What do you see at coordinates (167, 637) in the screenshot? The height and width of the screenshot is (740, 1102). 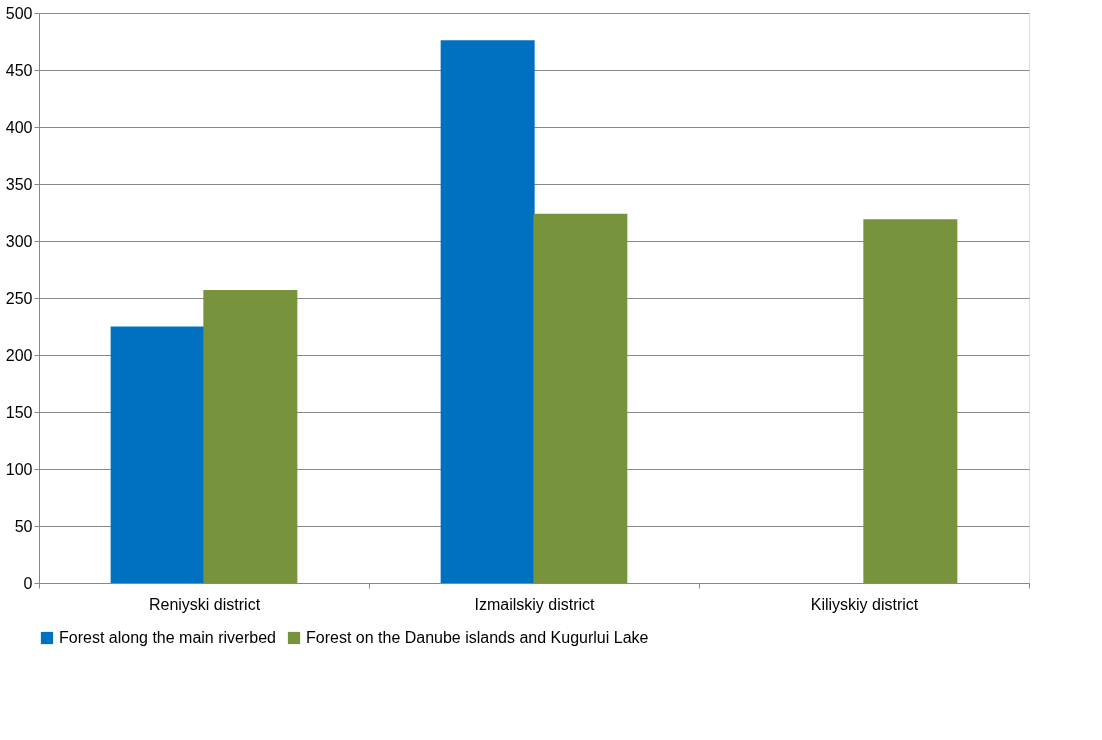 I see `legend-label: Forest along the main riverbed` at bounding box center [167, 637].